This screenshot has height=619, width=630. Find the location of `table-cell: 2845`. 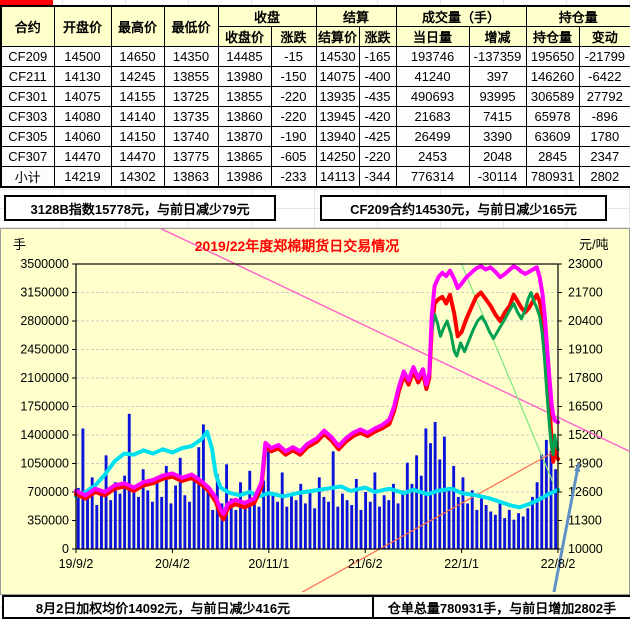

table-cell: 2845 is located at coordinates (552, 156).